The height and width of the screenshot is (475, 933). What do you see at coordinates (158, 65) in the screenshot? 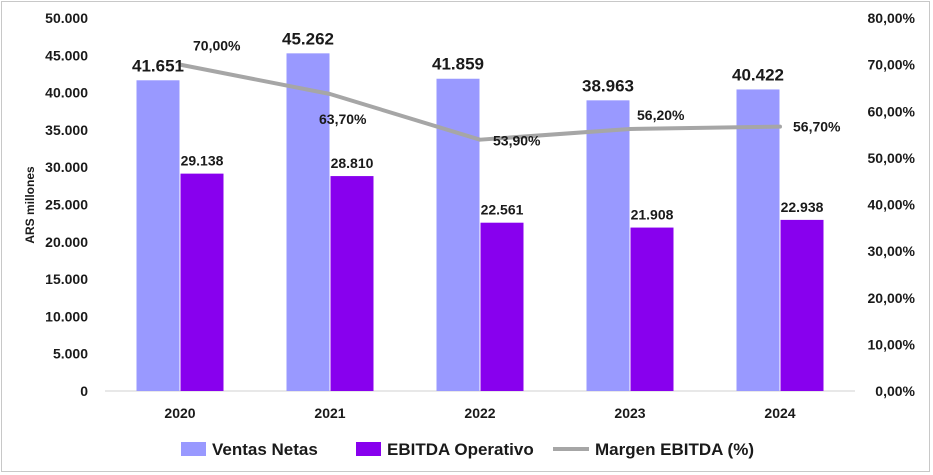
I see `label-ventas-netas: 41.651` at bounding box center [158, 65].